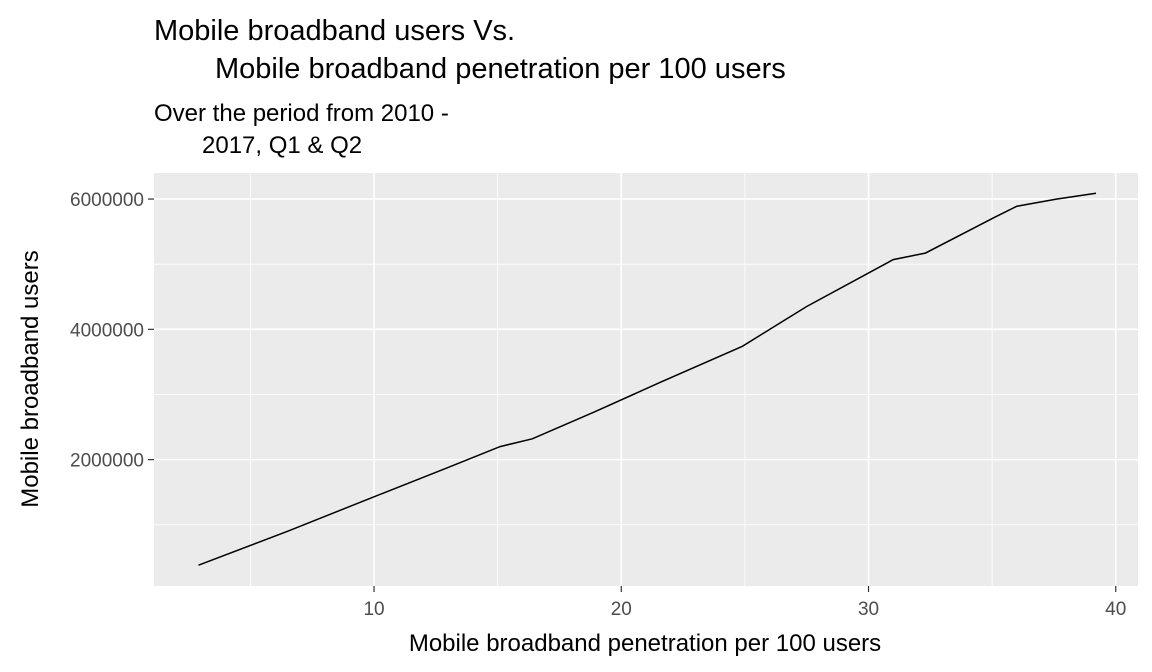 This screenshot has width=1152, height=672. Describe the element at coordinates (301, 113) in the screenshot. I see `chart-subtitle-line-1: Over the period from 2010 -` at that location.